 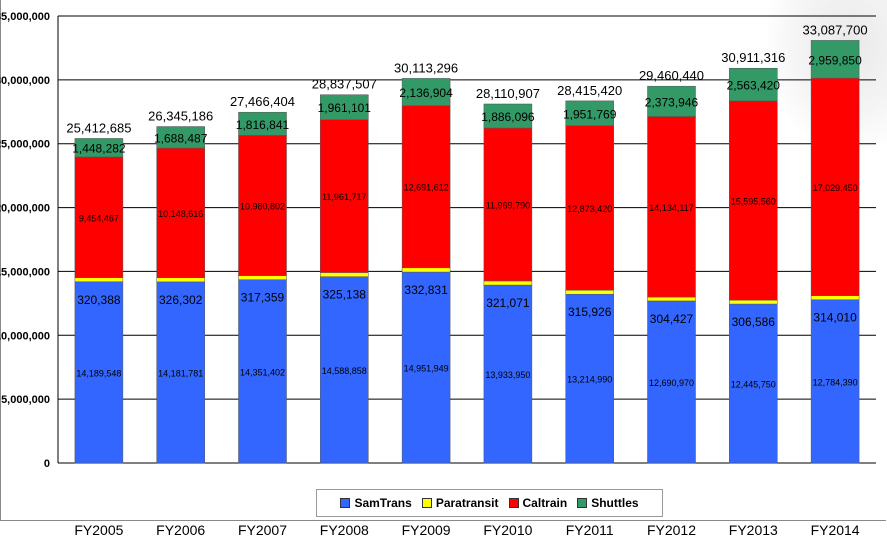 I want to click on legend-label-shuttles: Shuttles, so click(x=615, y=503).